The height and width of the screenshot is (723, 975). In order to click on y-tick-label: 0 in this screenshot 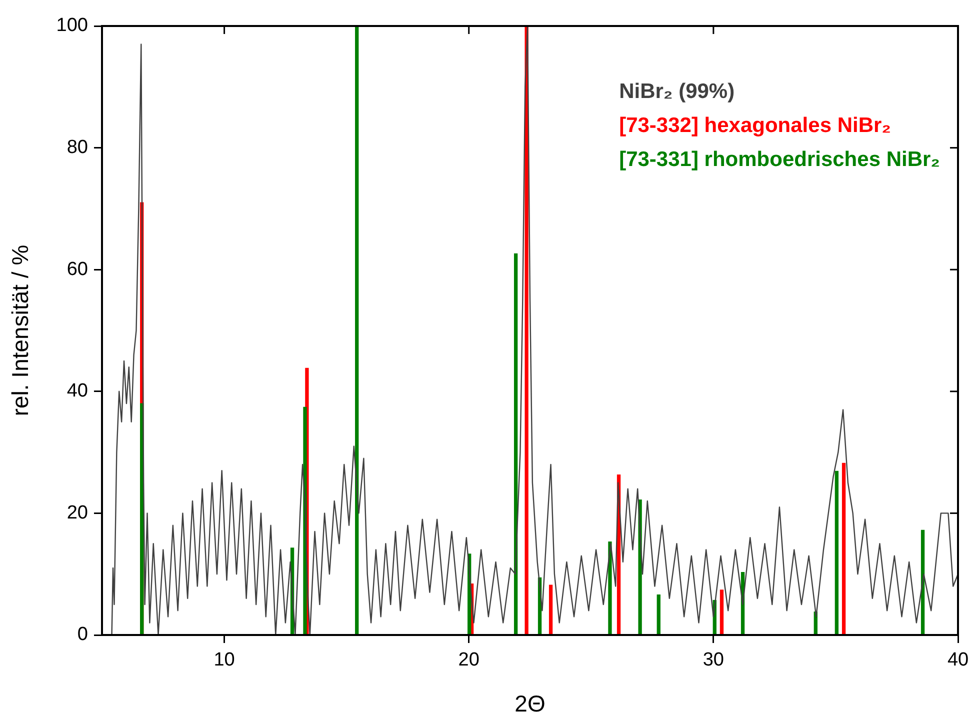, I will do `click(82, 635)`.